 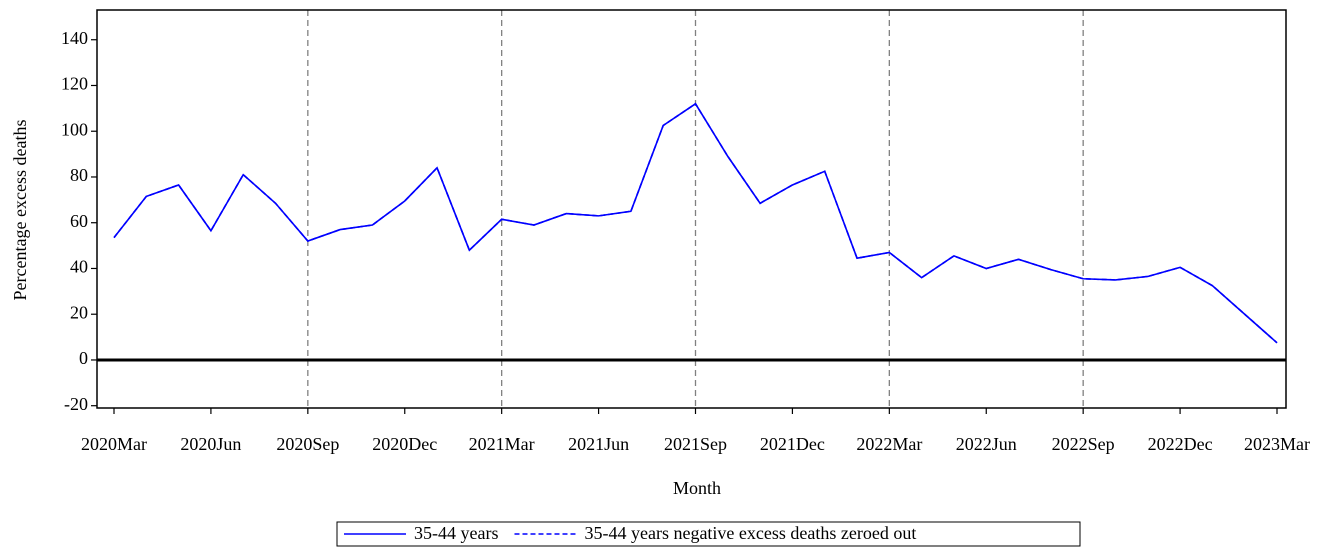 I want to click on x-axis-label: Month, so click(x=697, y=488).